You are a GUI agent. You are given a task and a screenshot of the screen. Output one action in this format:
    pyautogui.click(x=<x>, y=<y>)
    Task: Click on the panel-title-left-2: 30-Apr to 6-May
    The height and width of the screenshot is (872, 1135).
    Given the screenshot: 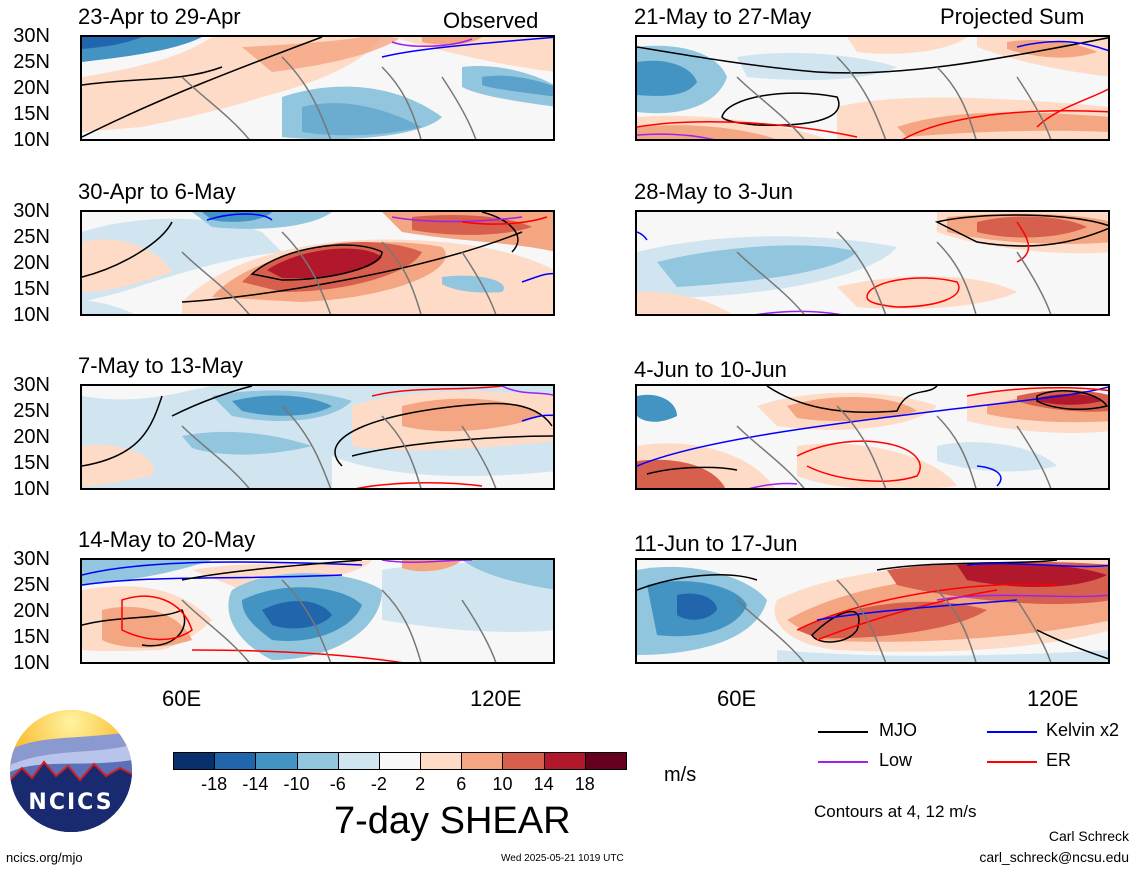 What is the action you would take?
    pyautogui.click(x=157, y=191)
    